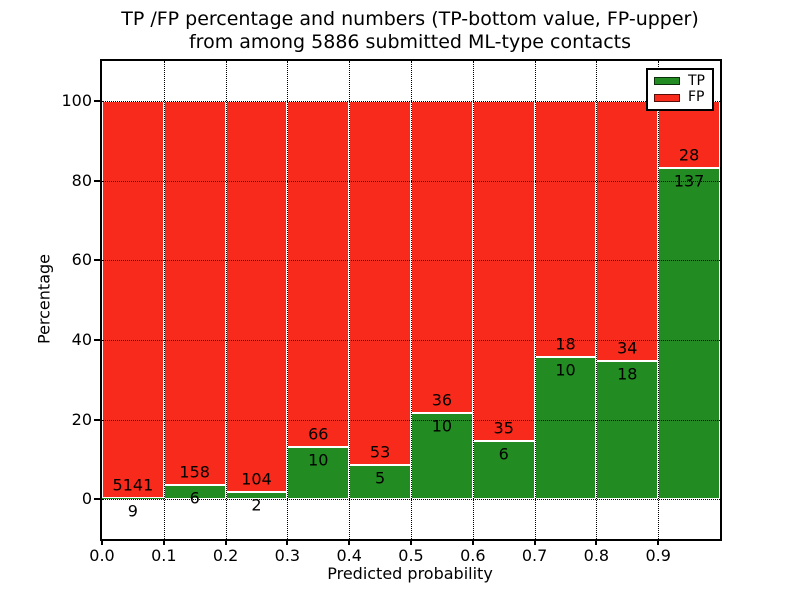  Describe the element at coordinates (667, 81) in the screenshot. I see `tp-color-swatch` at that location.